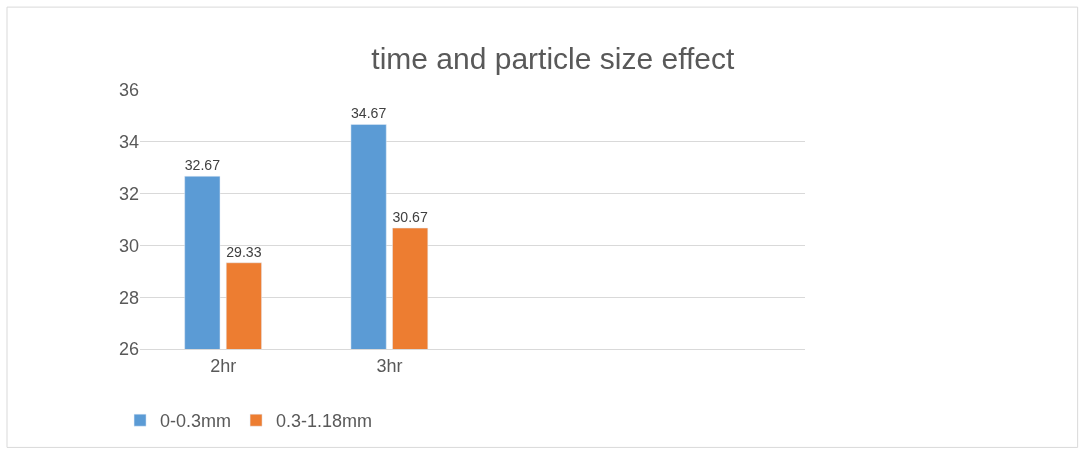 The width and height of the screenshot is (1084, 450). Describe the element at coordinates (223, 365) in the screenshot. I see `x-tick-label: 2hr` at that location.